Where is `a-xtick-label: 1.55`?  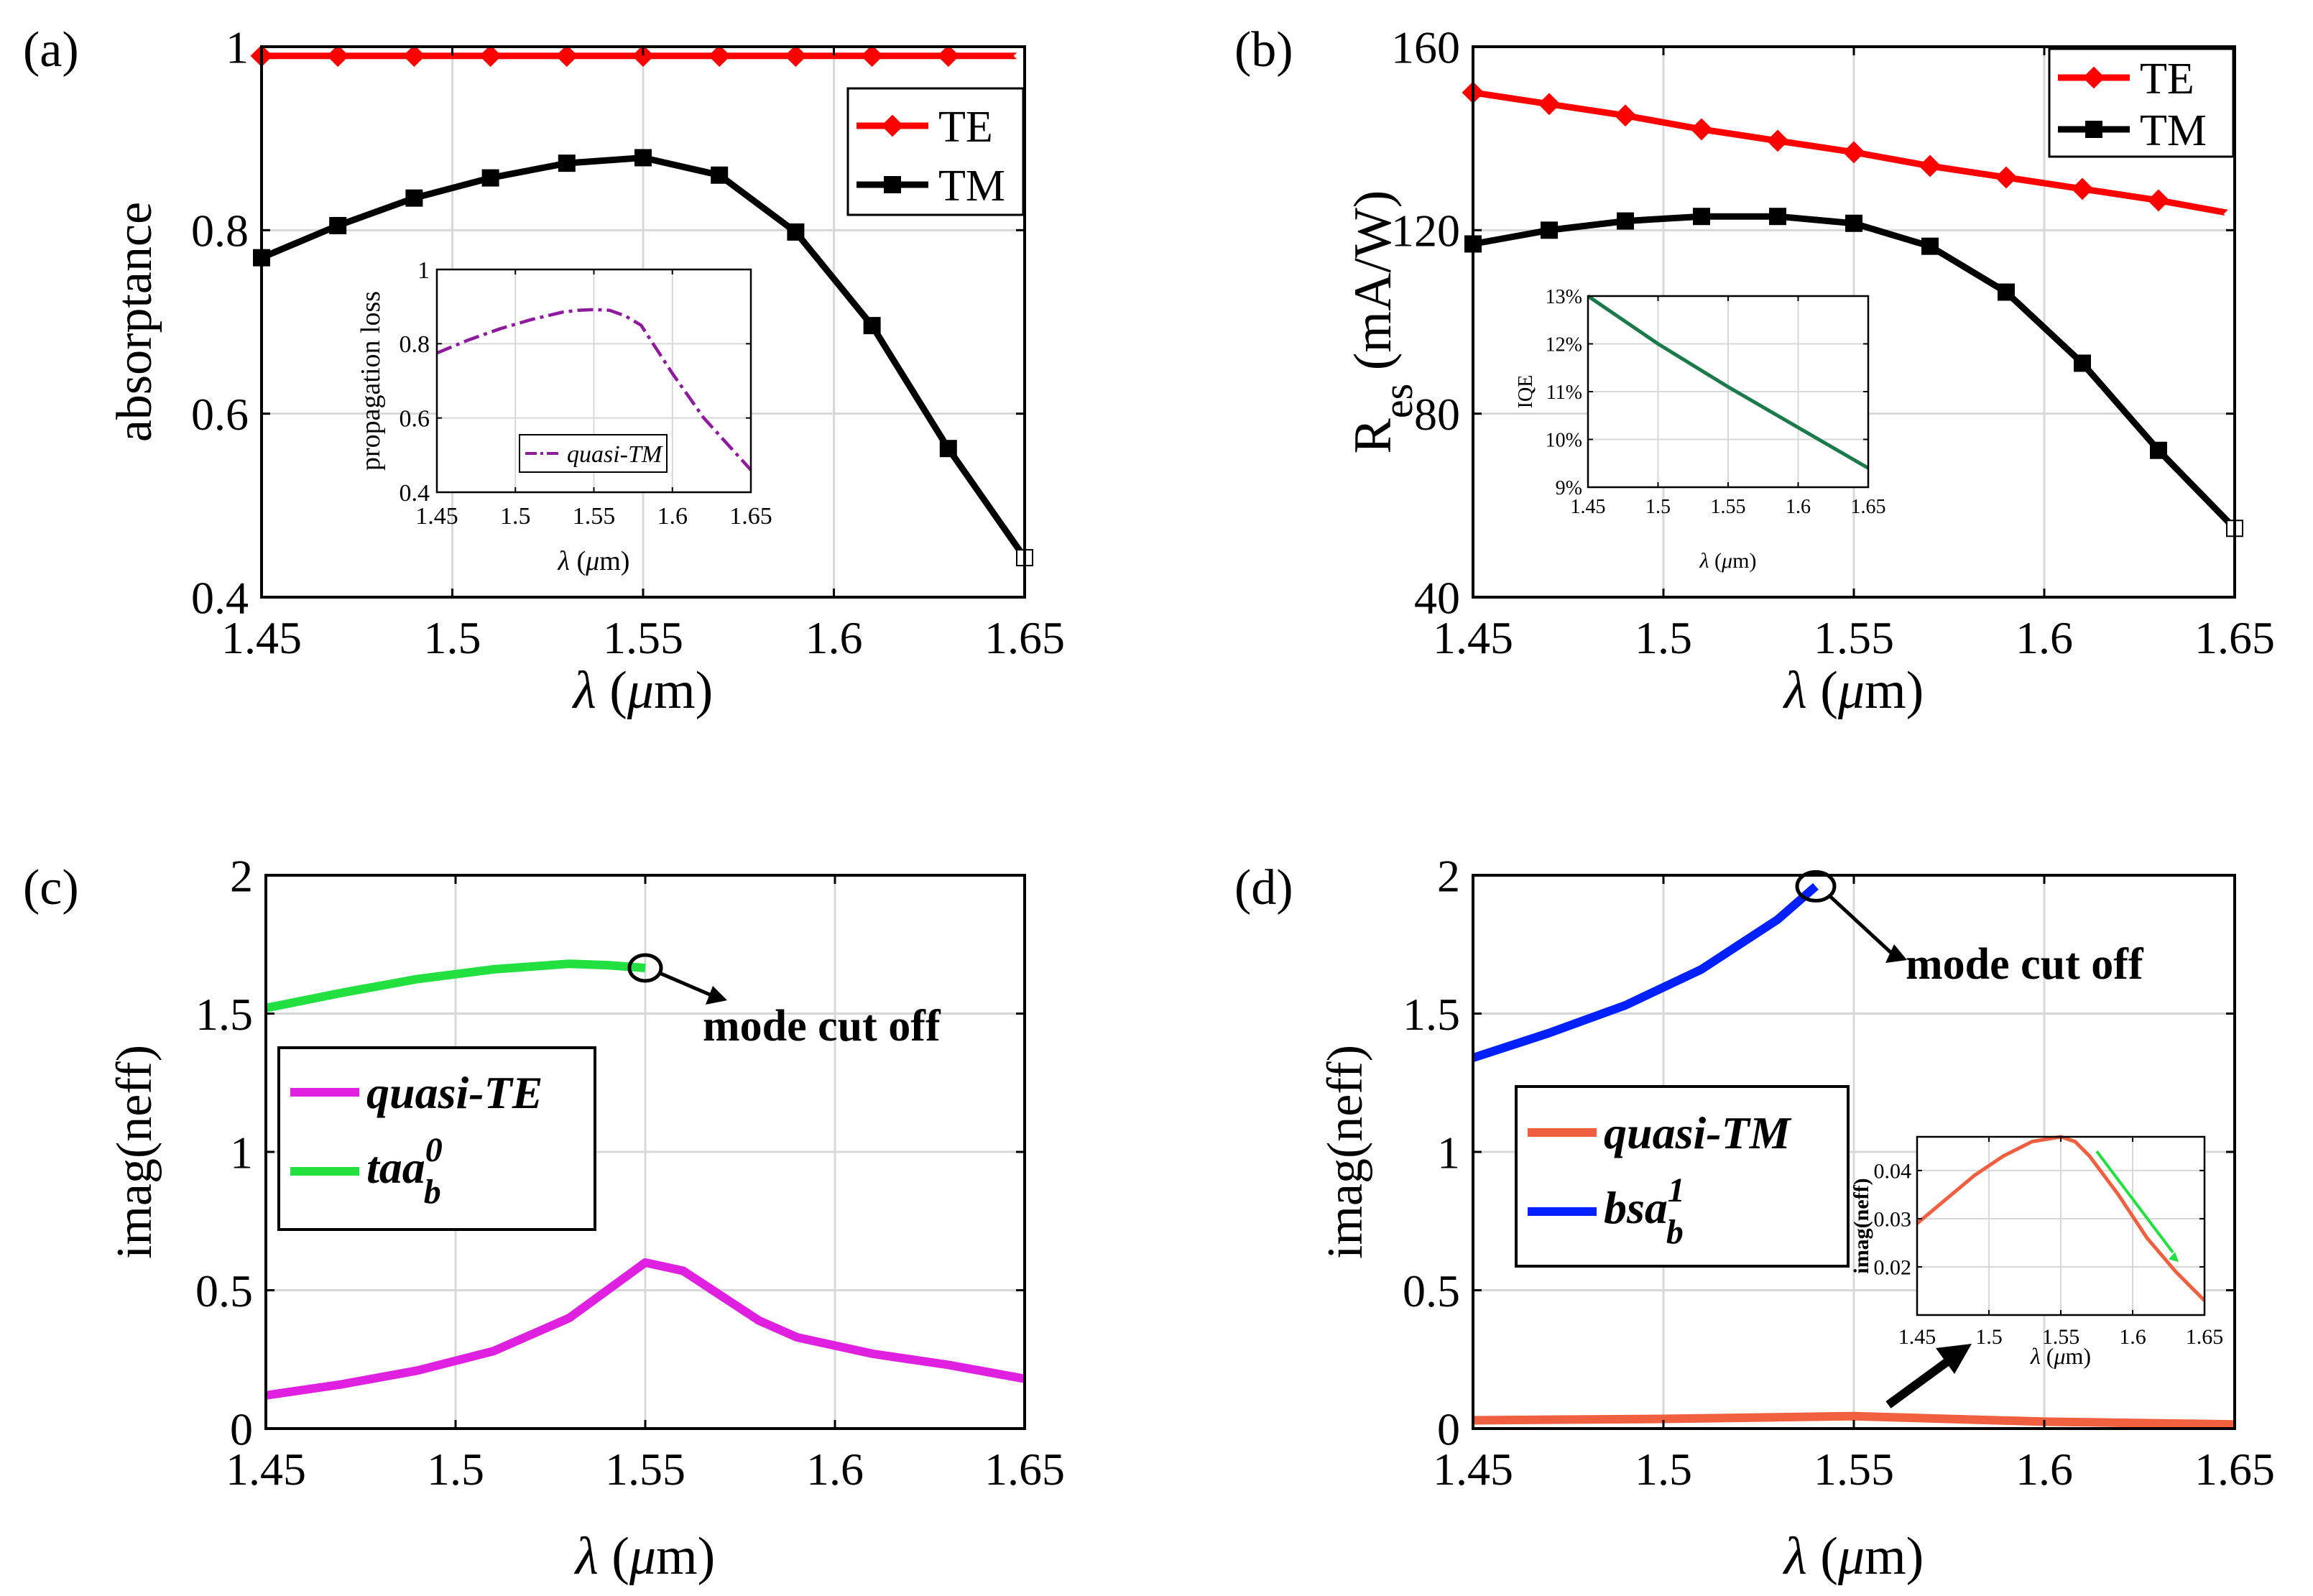
a-xtick-label: 1.55 is located at coordinates (643, 637).